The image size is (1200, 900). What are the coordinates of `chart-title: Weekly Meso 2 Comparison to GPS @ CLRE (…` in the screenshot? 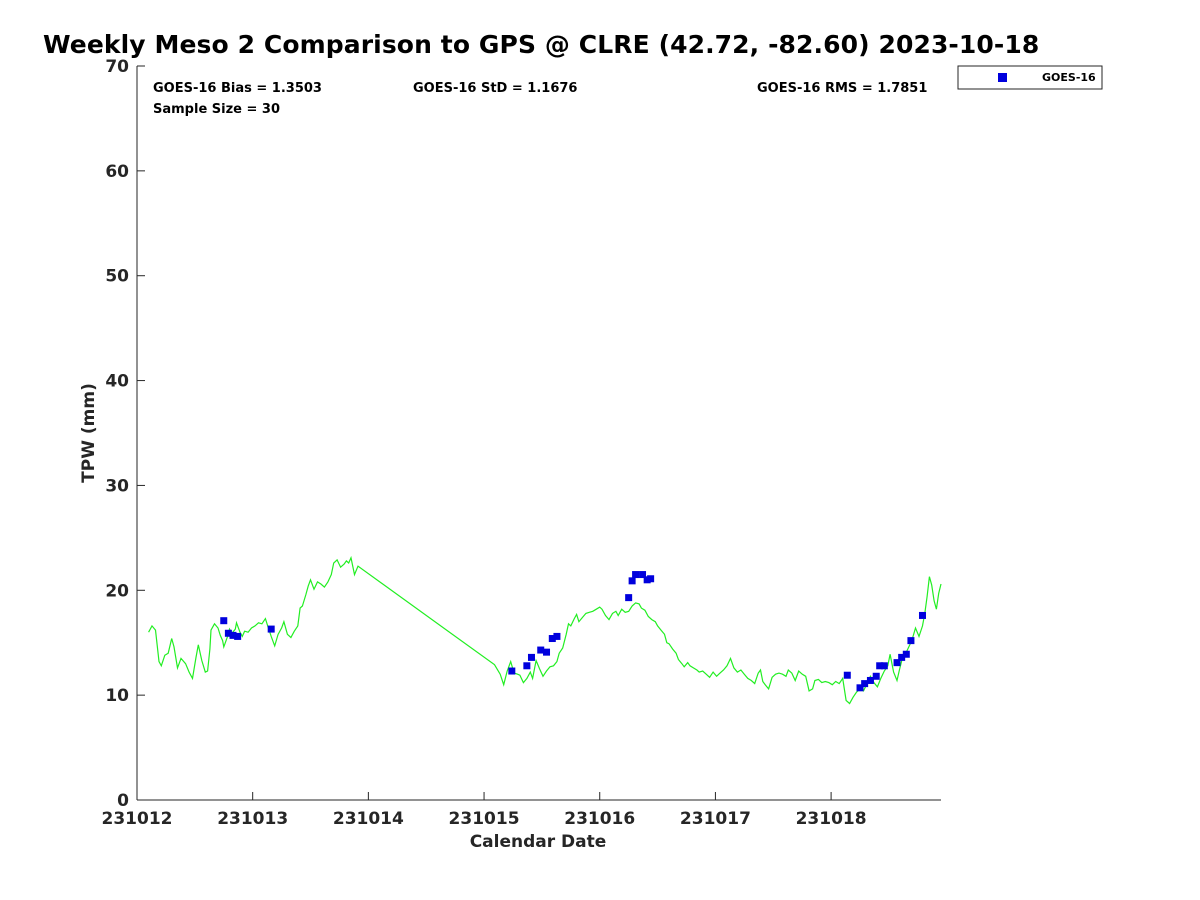 It's located at (541, 44).